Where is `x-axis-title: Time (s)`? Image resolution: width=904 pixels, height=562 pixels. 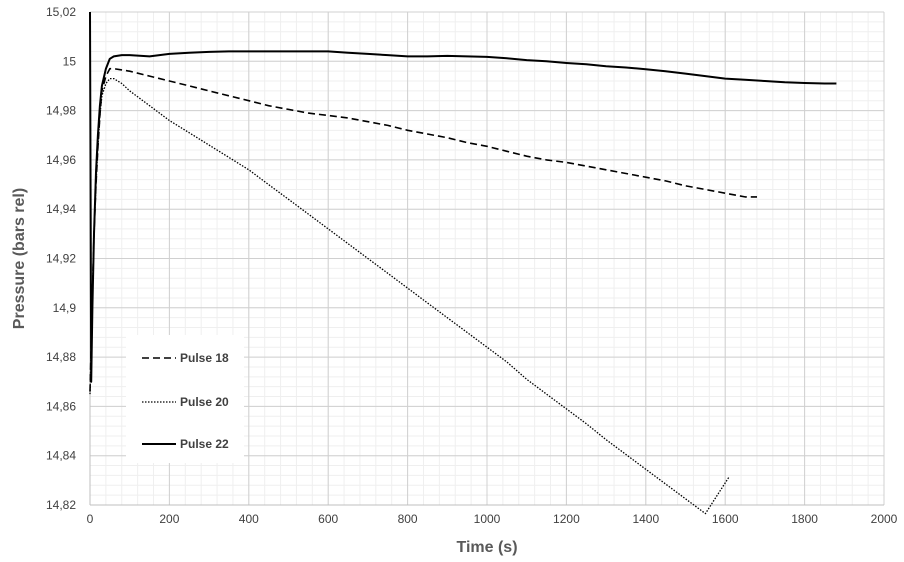 x-axis-title: Time (s) is located at coordinates (486, 547).